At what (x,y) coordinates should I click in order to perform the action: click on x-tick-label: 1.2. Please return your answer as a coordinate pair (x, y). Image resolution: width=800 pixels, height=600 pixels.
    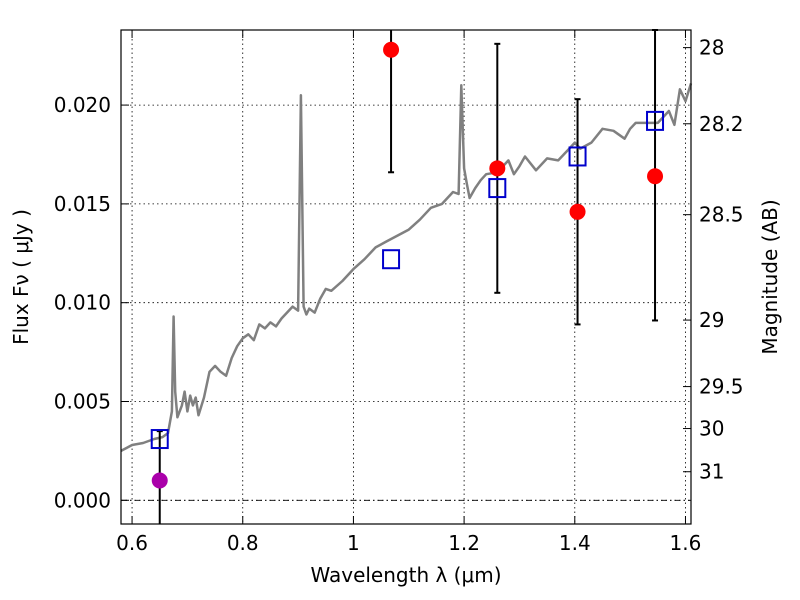
    Looking at the image, I should click on (464, 543).